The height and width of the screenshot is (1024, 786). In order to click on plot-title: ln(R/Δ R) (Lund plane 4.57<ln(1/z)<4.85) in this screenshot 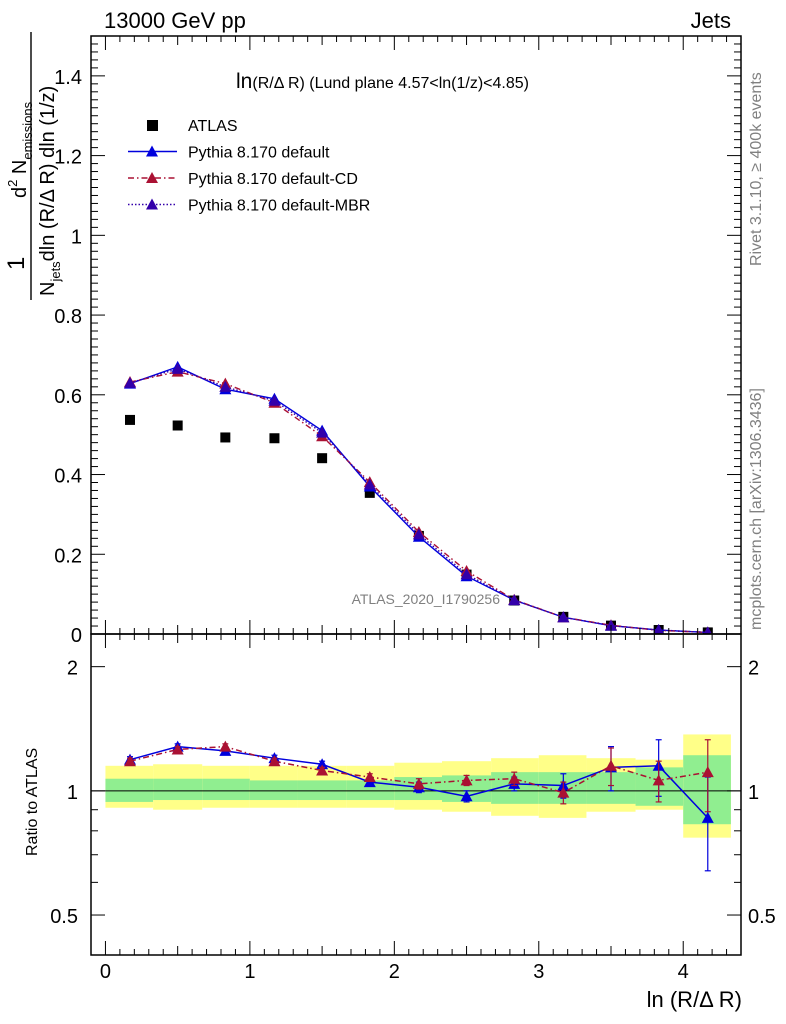, I will do `click(382, 81)`.